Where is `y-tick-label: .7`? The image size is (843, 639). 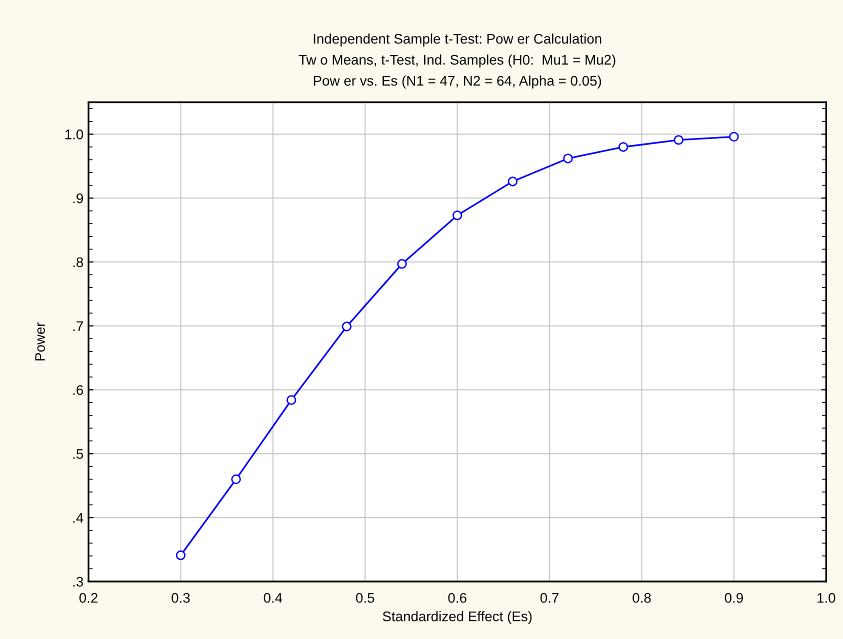
y-tick-label: .7 is located at coordinates (78, 326).